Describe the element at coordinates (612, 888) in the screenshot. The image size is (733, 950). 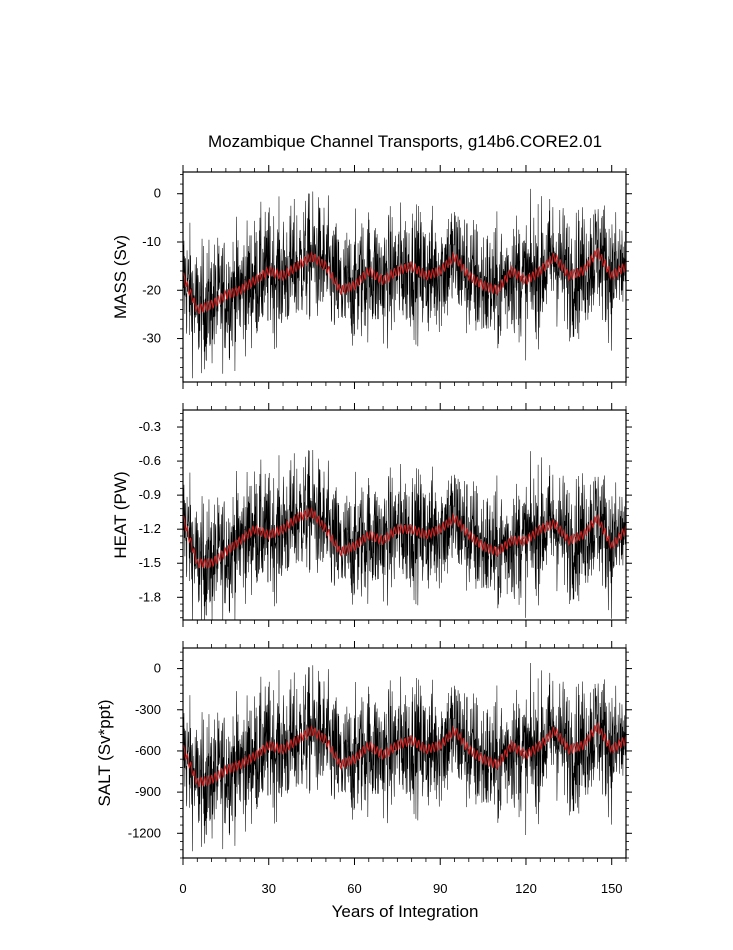
I see `x-tick-label: 150` at that location.